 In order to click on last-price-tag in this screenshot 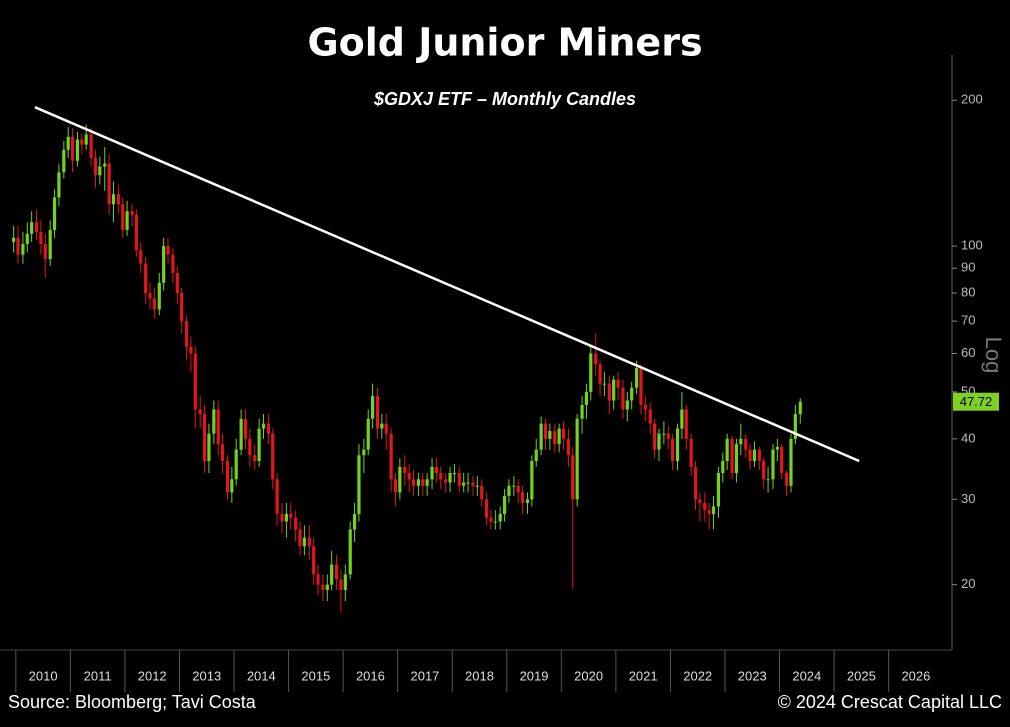, I will do `click(976, 401)`.